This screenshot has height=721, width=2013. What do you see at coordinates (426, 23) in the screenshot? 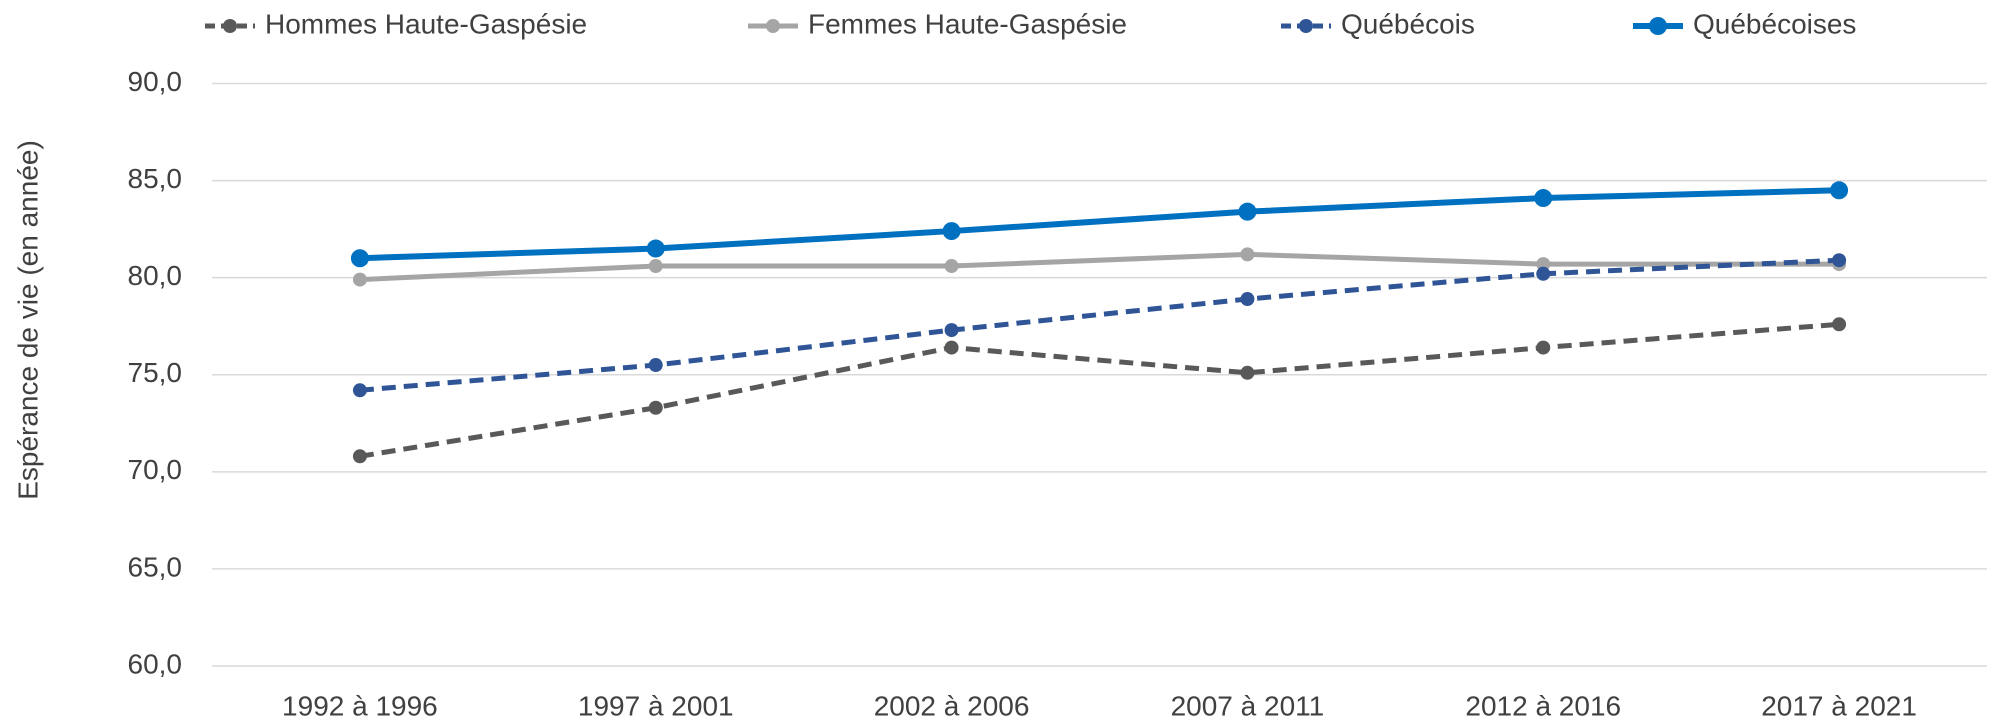
I see `legend-label: Hommes Haute-Gaspésie` at bounding box center [426, 23].